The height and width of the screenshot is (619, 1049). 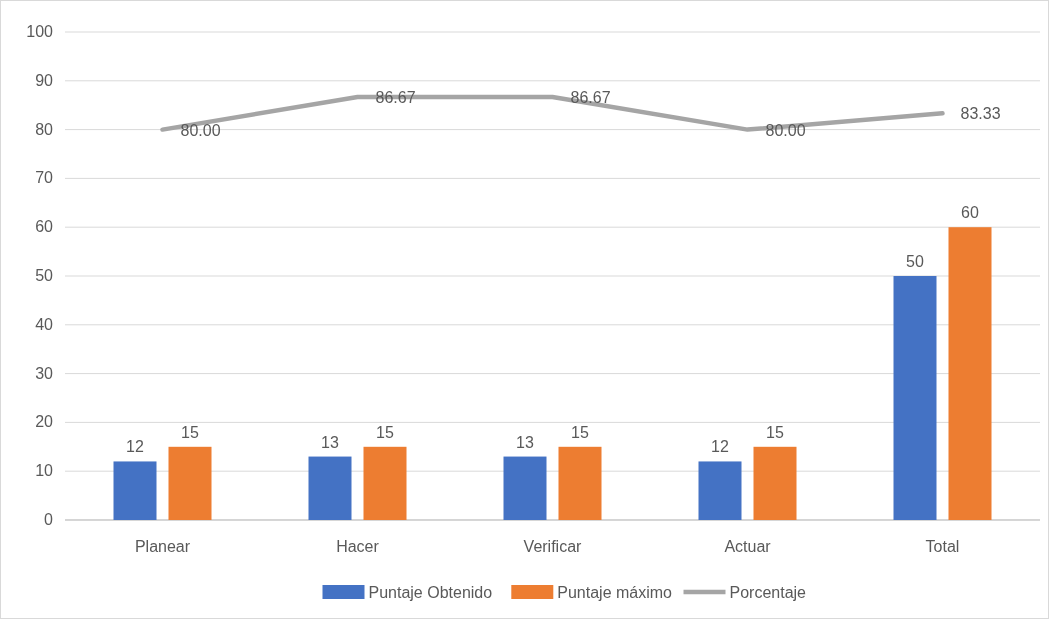 What do you see at coordinates (430, 592) in the screenshot?
I see `legend-label: Puntaje Obtenido` at bounding box center [430, 592].